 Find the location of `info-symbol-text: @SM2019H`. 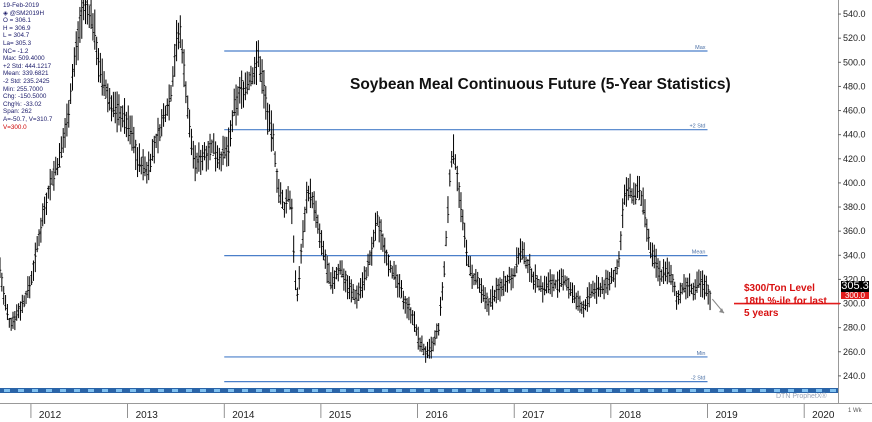

info-symbol-text: @SM2019H is located at coordinates (26, 13).